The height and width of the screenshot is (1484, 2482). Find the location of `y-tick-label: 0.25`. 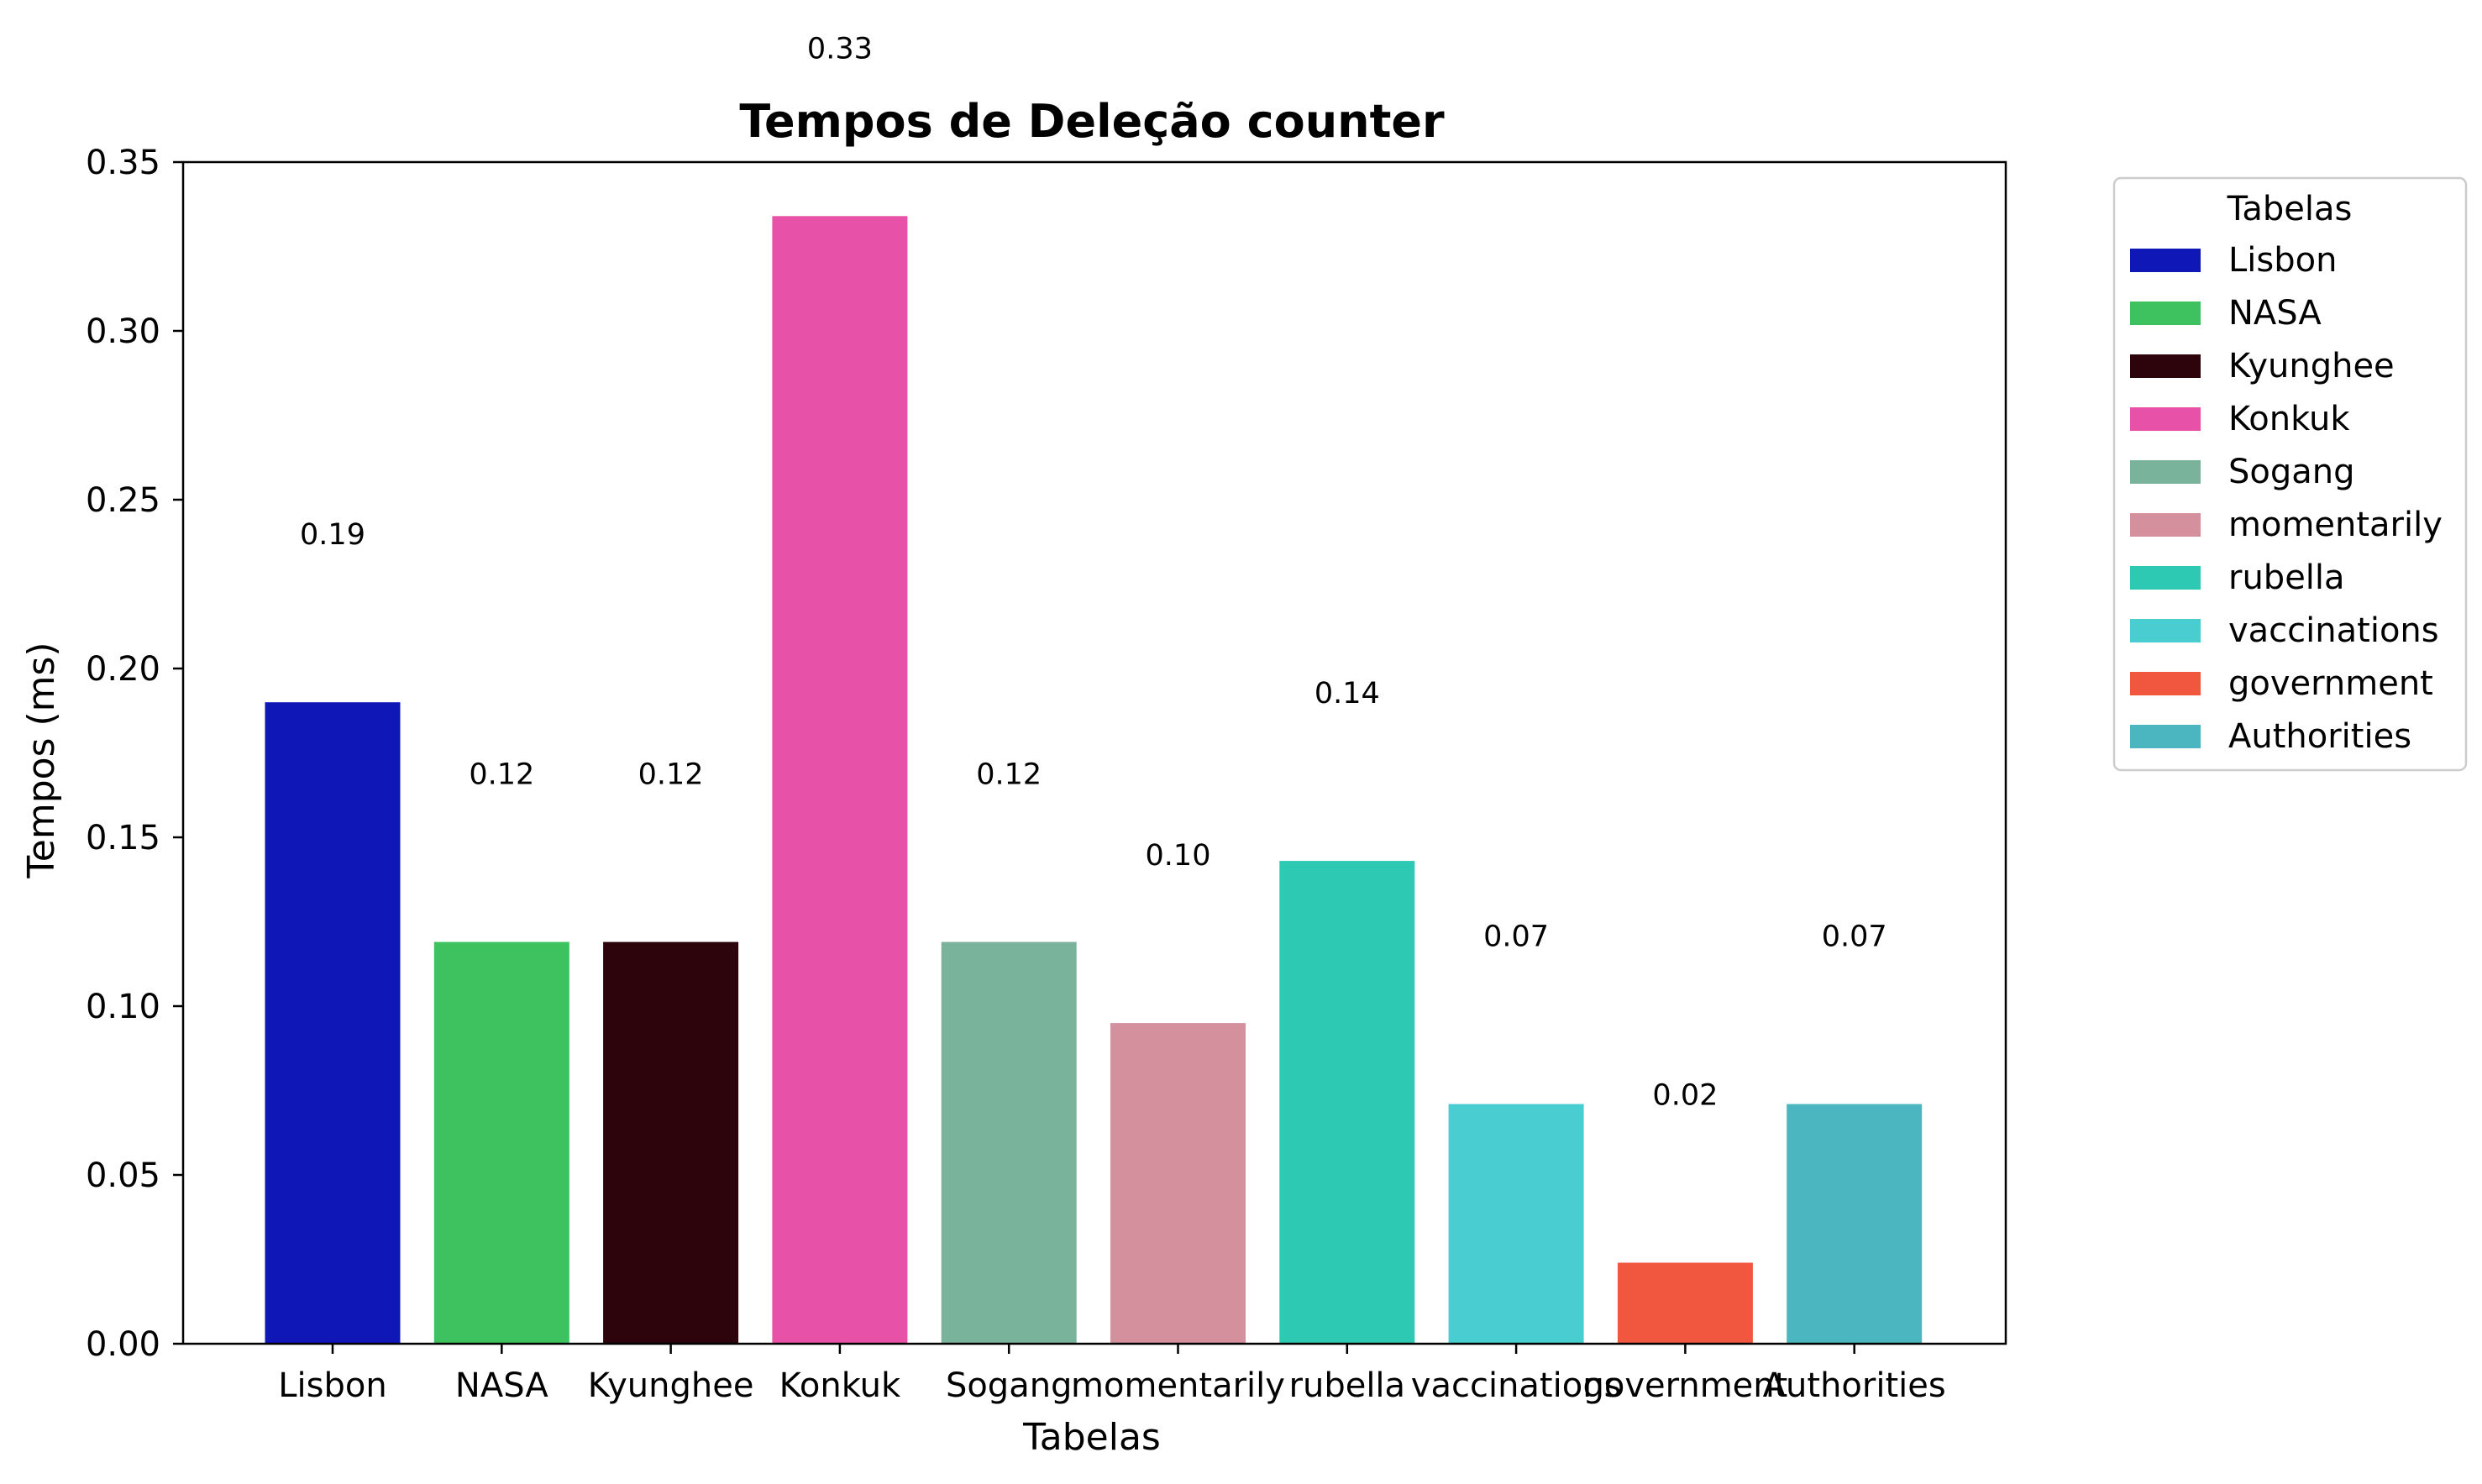

y-tick-label: 0.25 is located at coordinates (123, 500).